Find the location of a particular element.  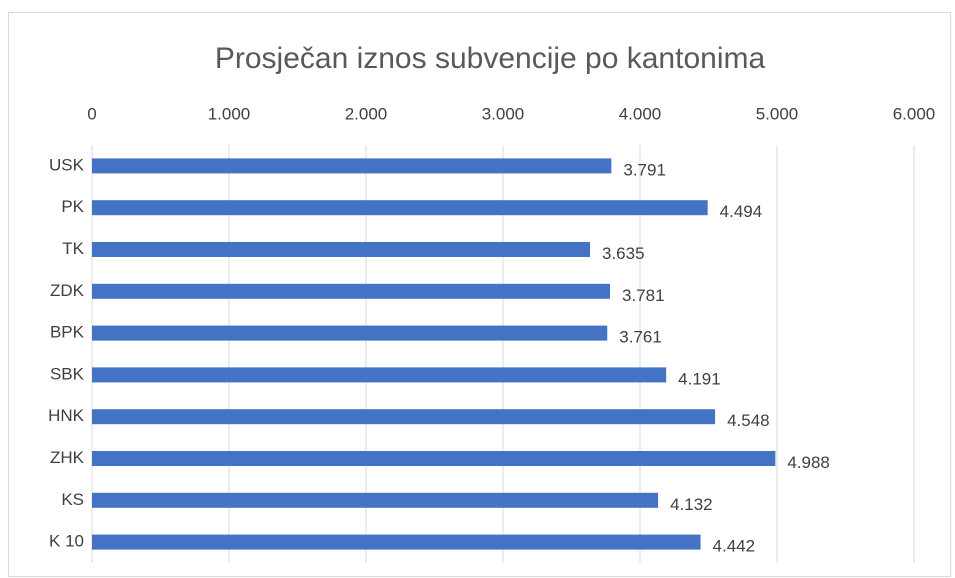

y-tick-label: ZDK is located at coordinates (67, 290).